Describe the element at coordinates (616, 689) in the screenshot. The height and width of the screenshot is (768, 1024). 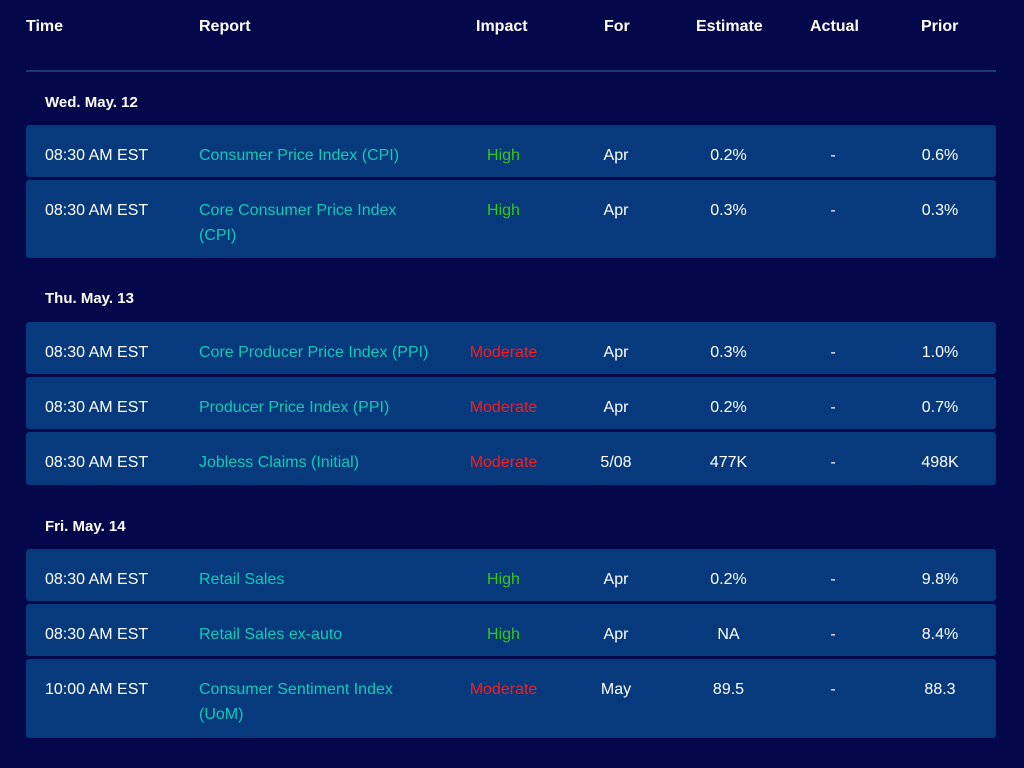
I see `for-cell: May` at that location.